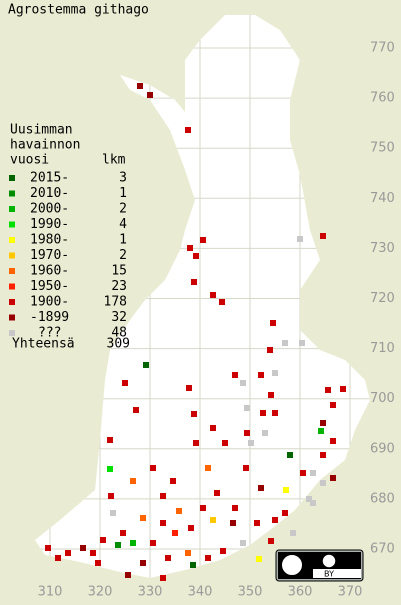 The image size is (401, 605). What do you see at coordinates (329, 574) in the screenshot?
I see `badge-text: BY` at bounding box center [329, 574].